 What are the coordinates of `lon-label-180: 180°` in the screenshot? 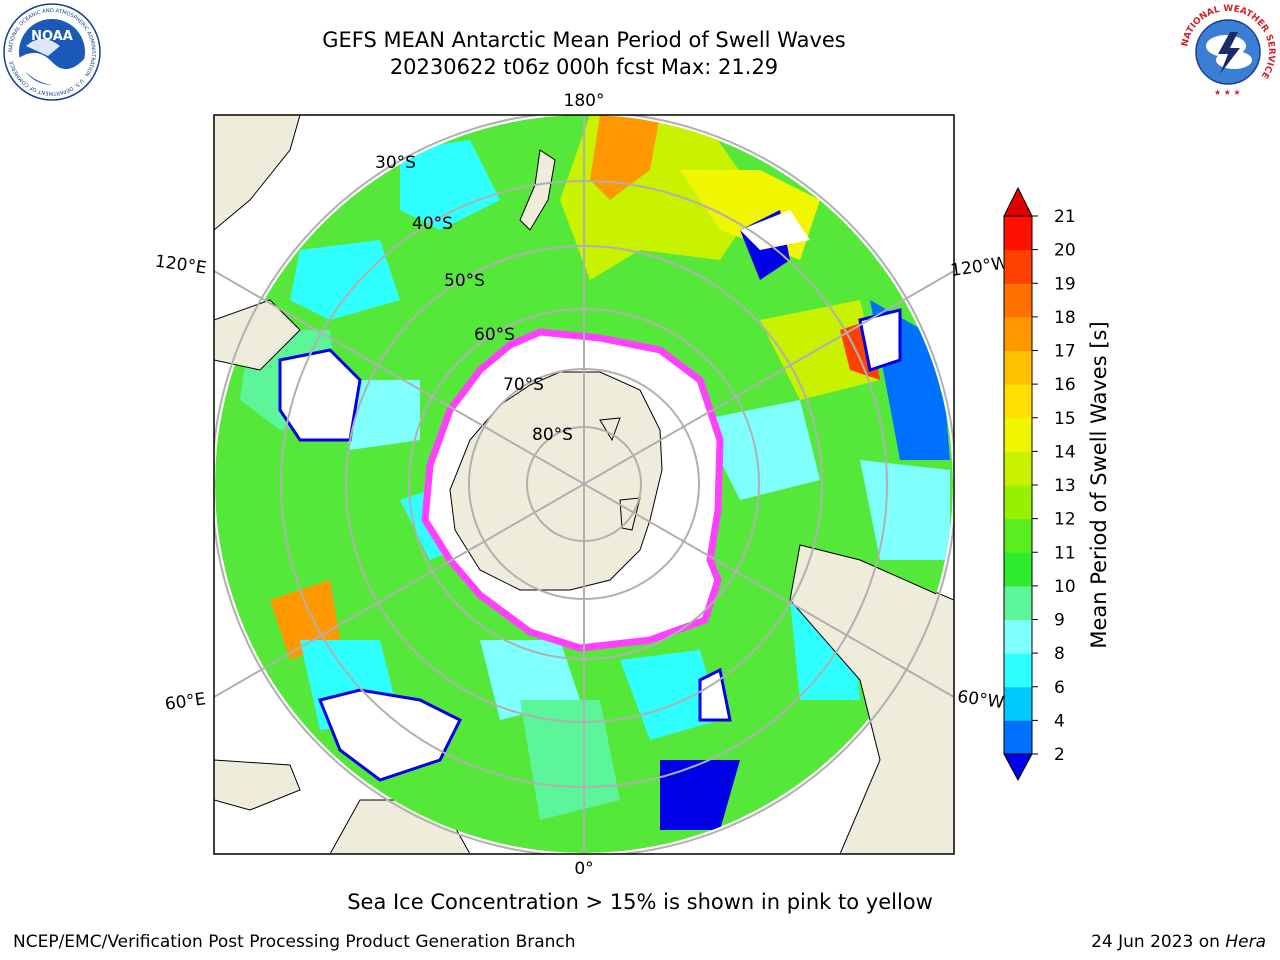 It's located at (584, 101).